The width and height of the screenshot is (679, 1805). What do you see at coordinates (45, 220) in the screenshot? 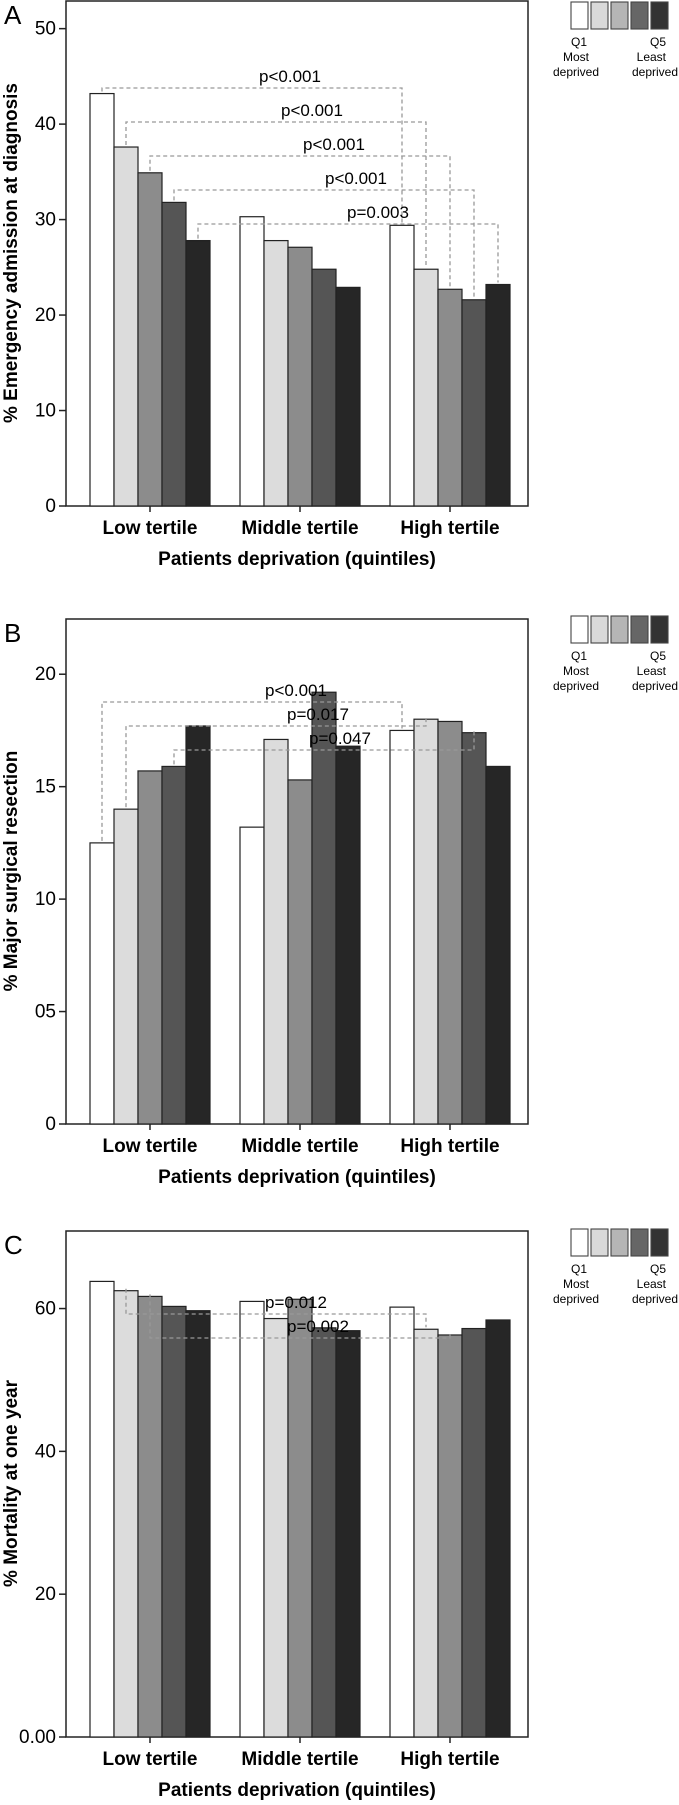
I see `y-tick-label: 30` at bounding box center [45, 220].